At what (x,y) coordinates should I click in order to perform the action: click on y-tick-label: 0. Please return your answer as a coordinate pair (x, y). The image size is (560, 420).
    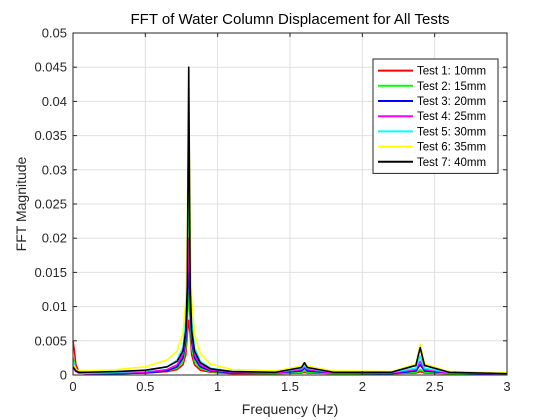
    Looking at the image, I should click on (63, 375).